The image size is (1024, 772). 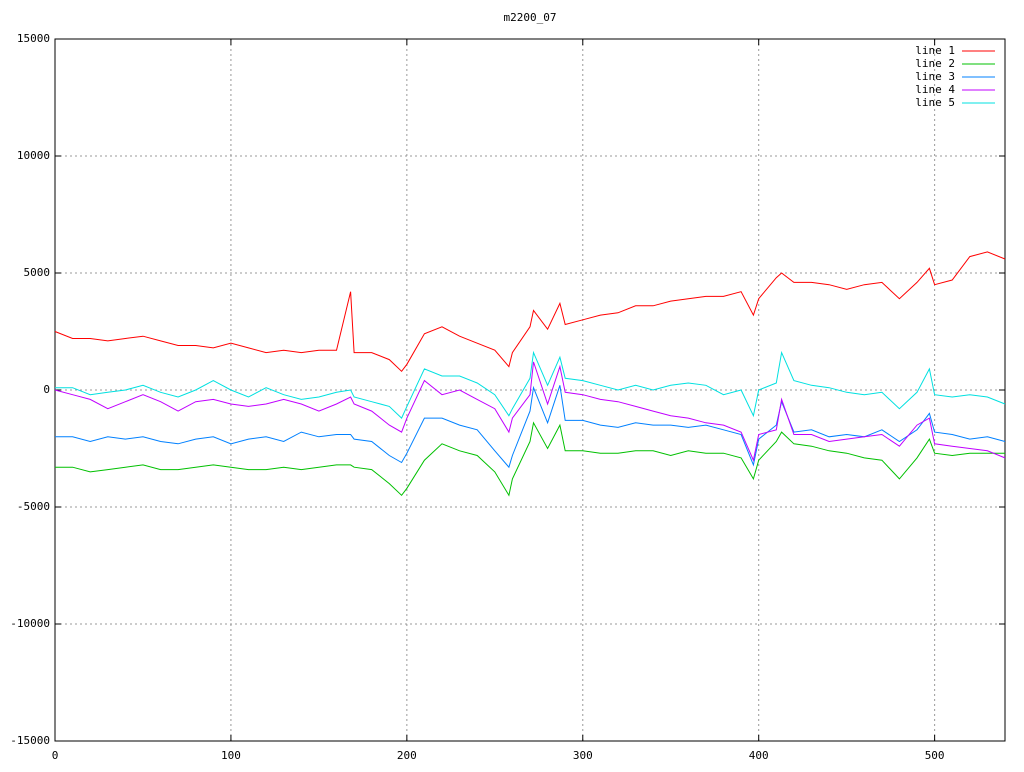 What do you see at coordinates (935, 50) in the screenshot?
I see `legend-label: line 1` at bounding box center [935, 50].